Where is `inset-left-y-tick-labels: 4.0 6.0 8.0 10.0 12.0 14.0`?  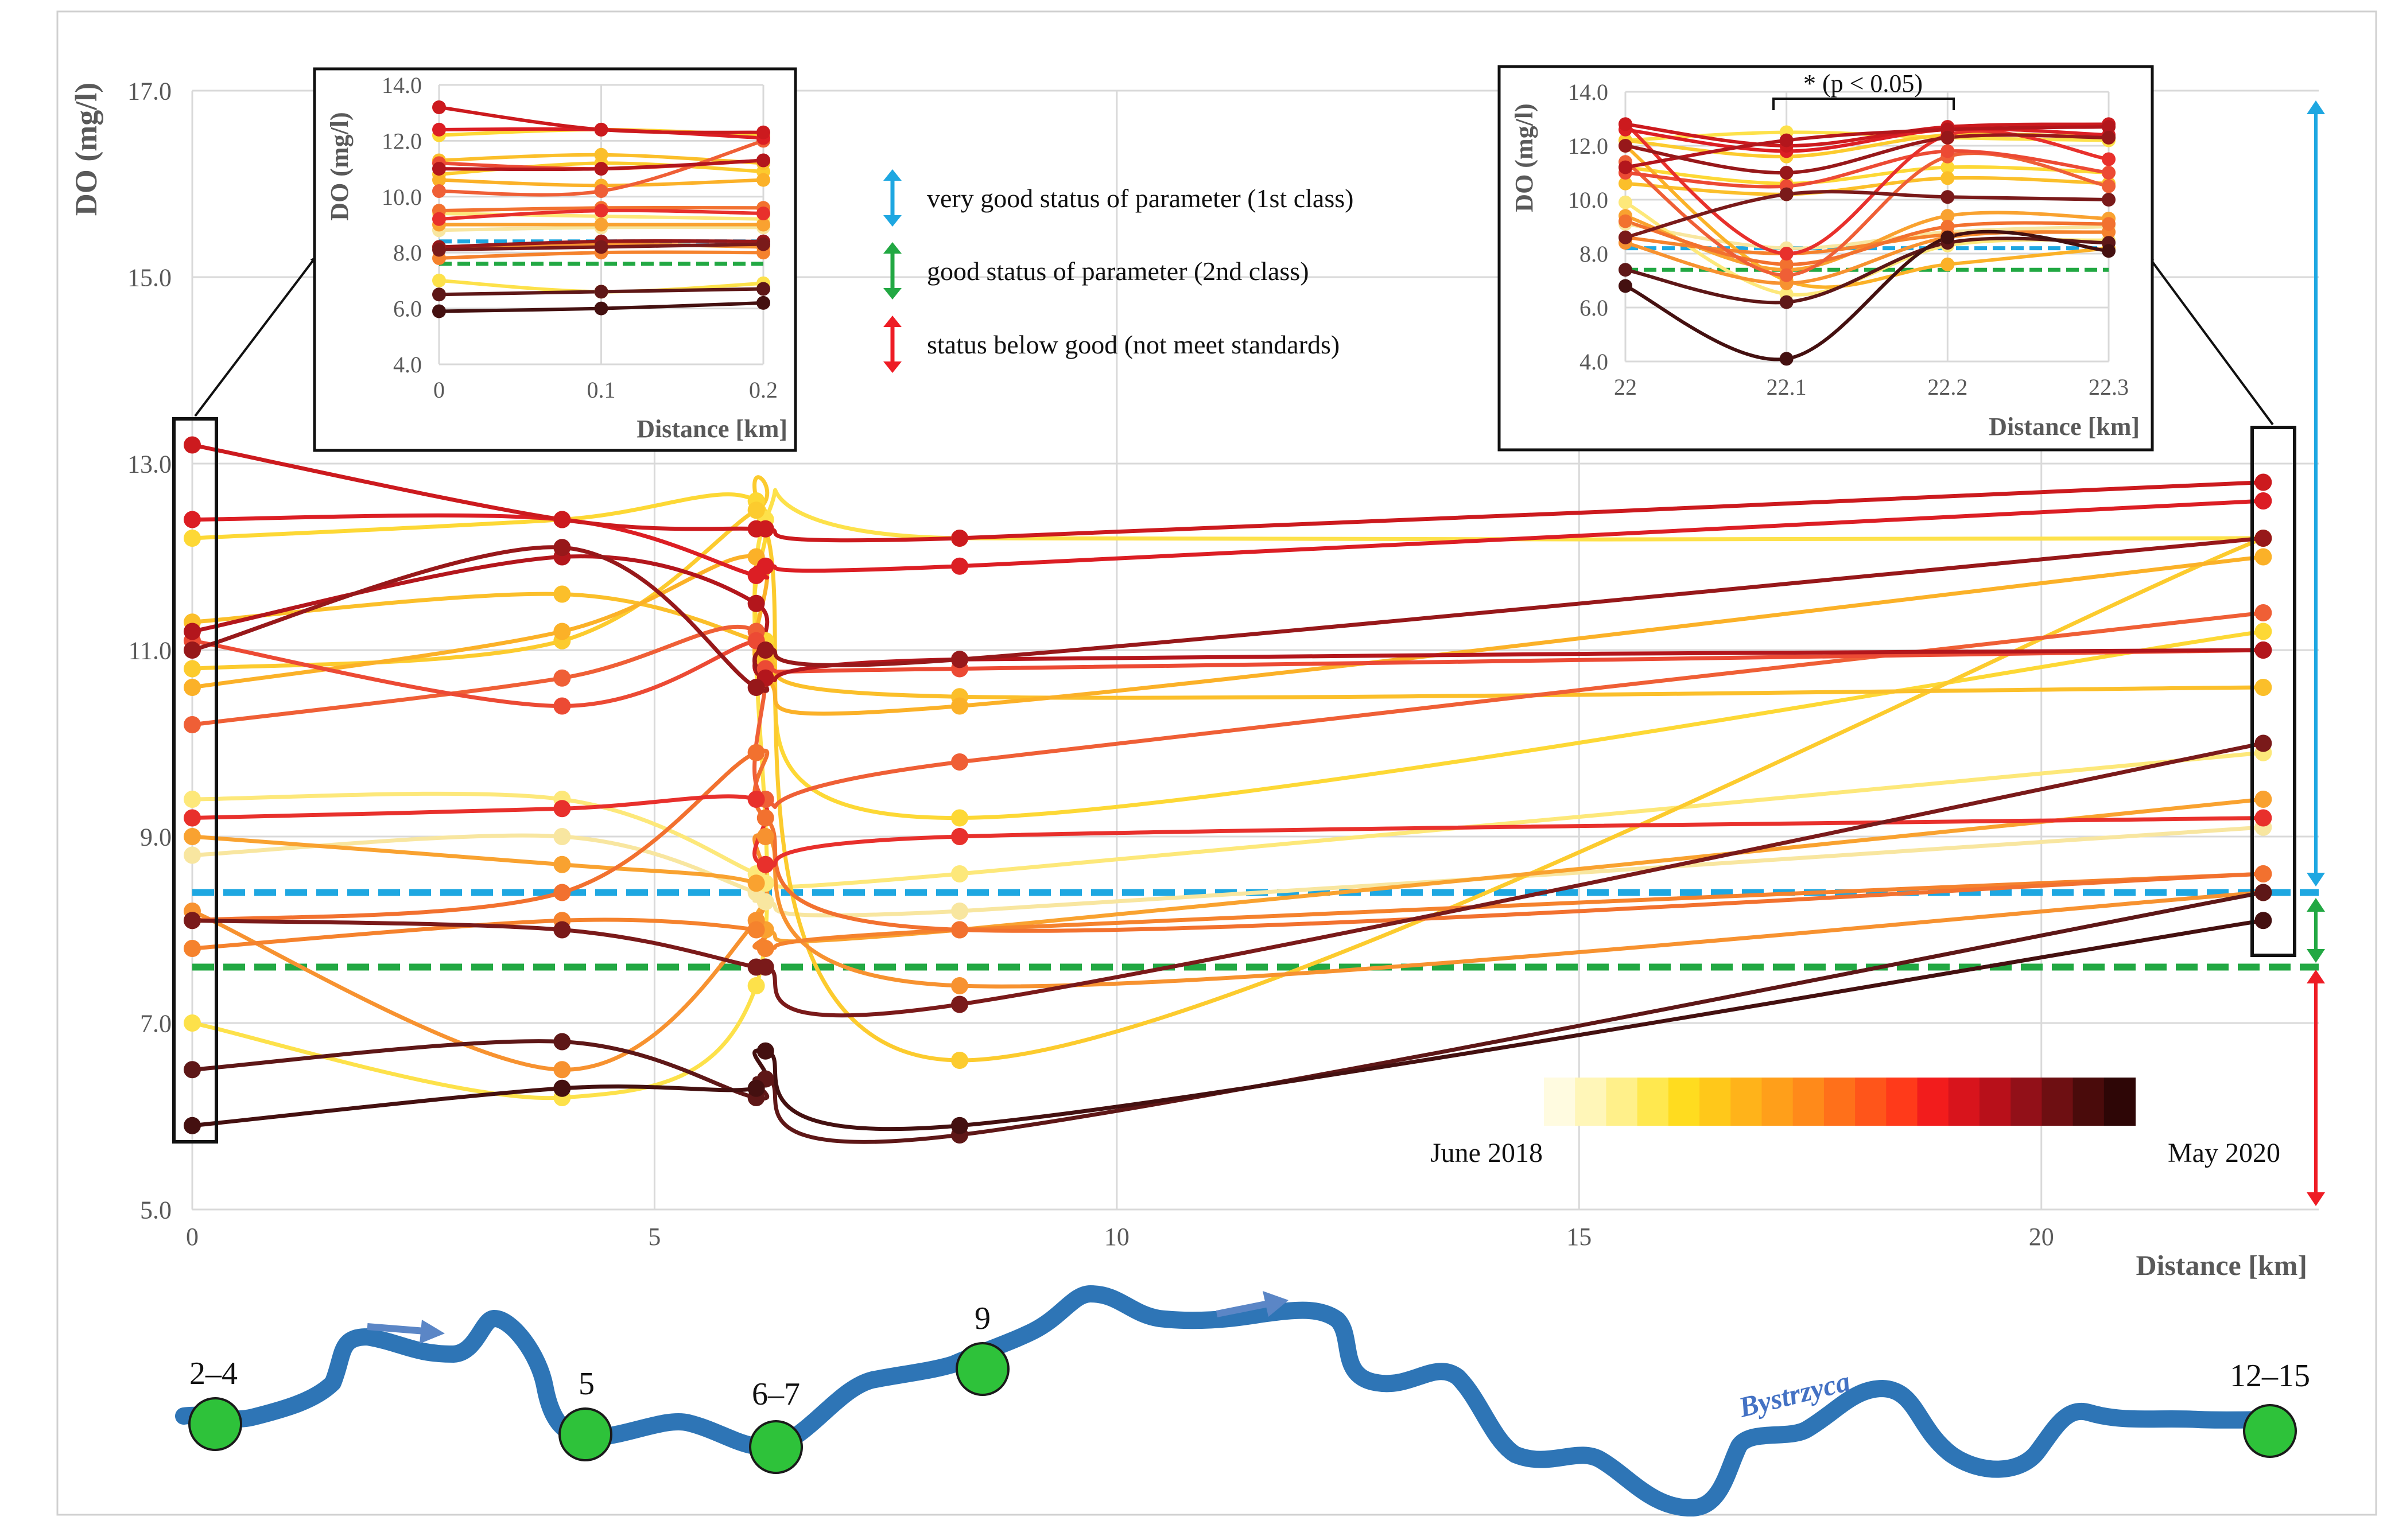
inset-left-y-tick-labels: 4.0 6.0 8.0 10.0 12.0 14.0 is located at coordinates (402, 225).